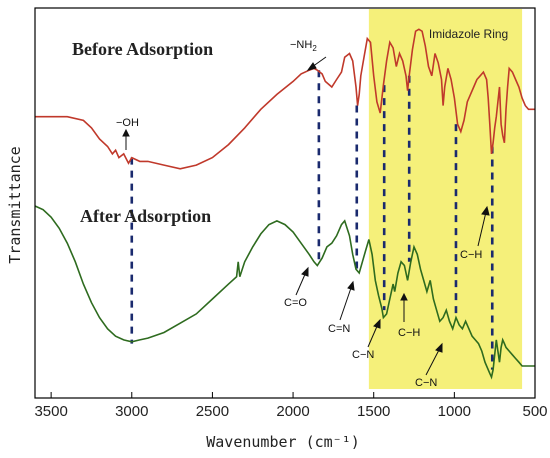 The width and height of the screenshot is (550, 458). What do you see at coordinates (142, 49) in the screenshot?
I see `before-adsorption-title: Before Adsorption` at bounding box center [142, 49].